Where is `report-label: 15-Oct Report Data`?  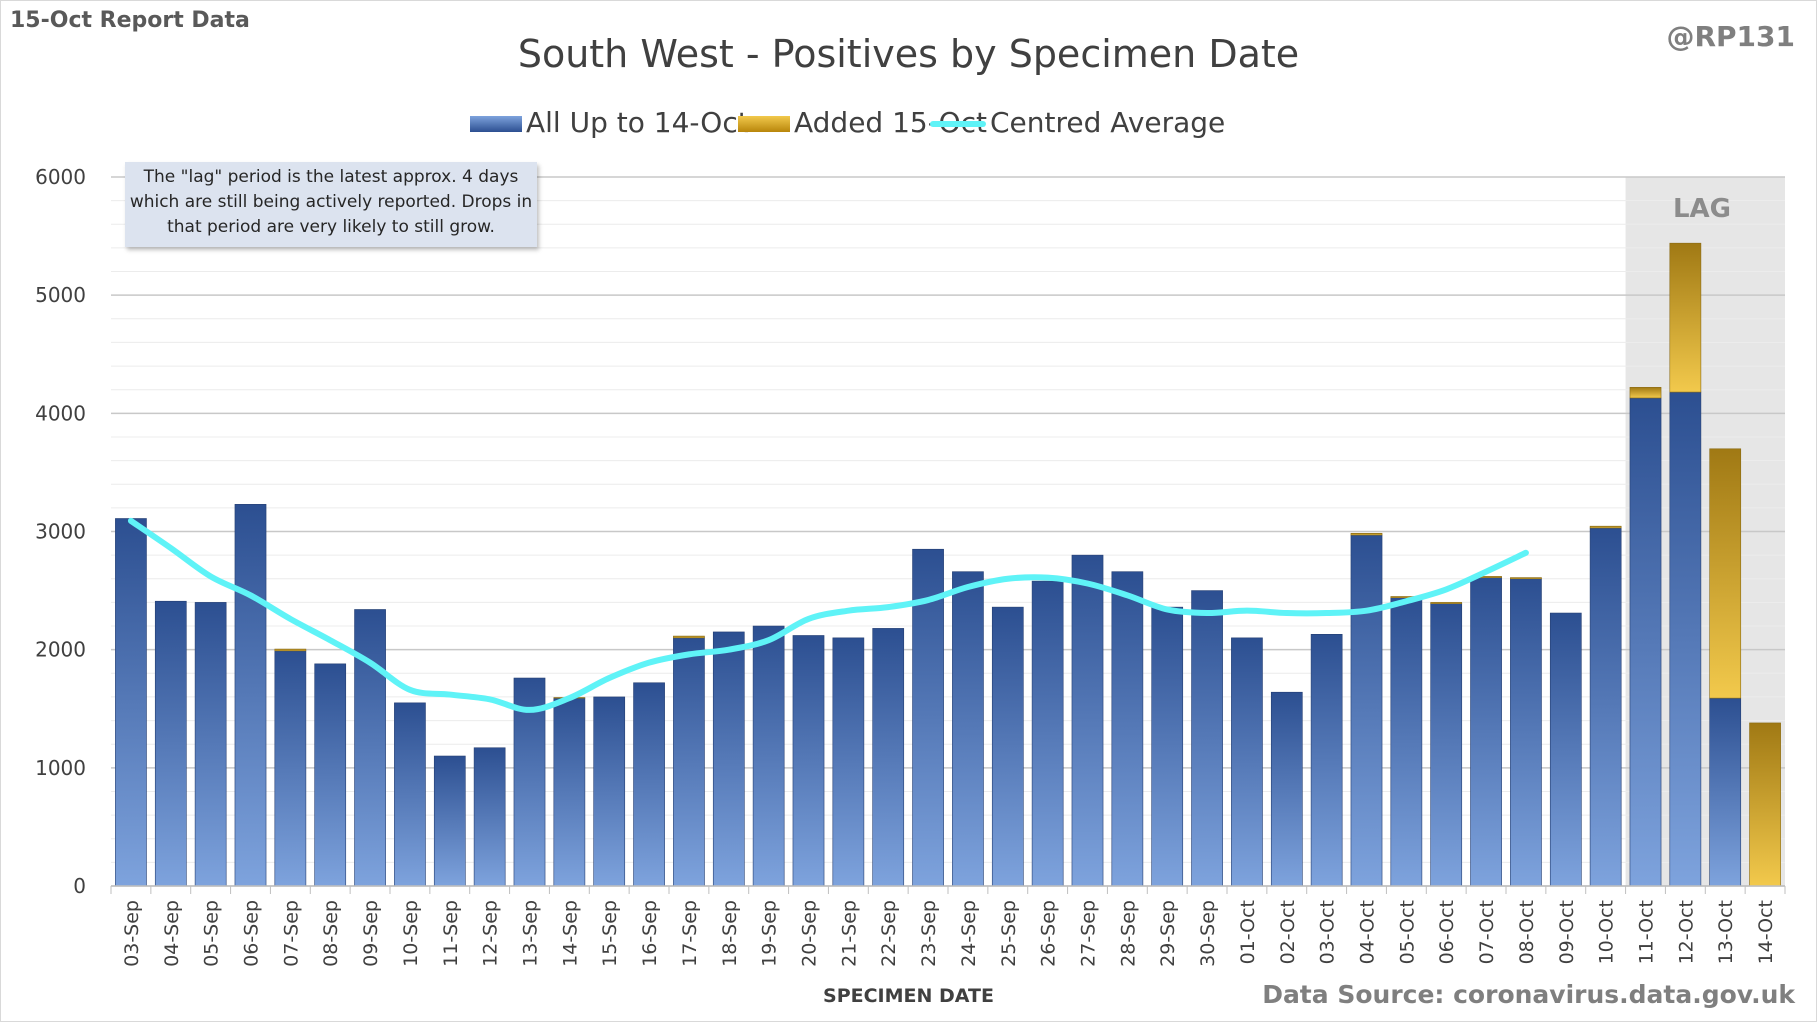
report-label: 15-Oct Report Data is located at coordinates (130, 20).